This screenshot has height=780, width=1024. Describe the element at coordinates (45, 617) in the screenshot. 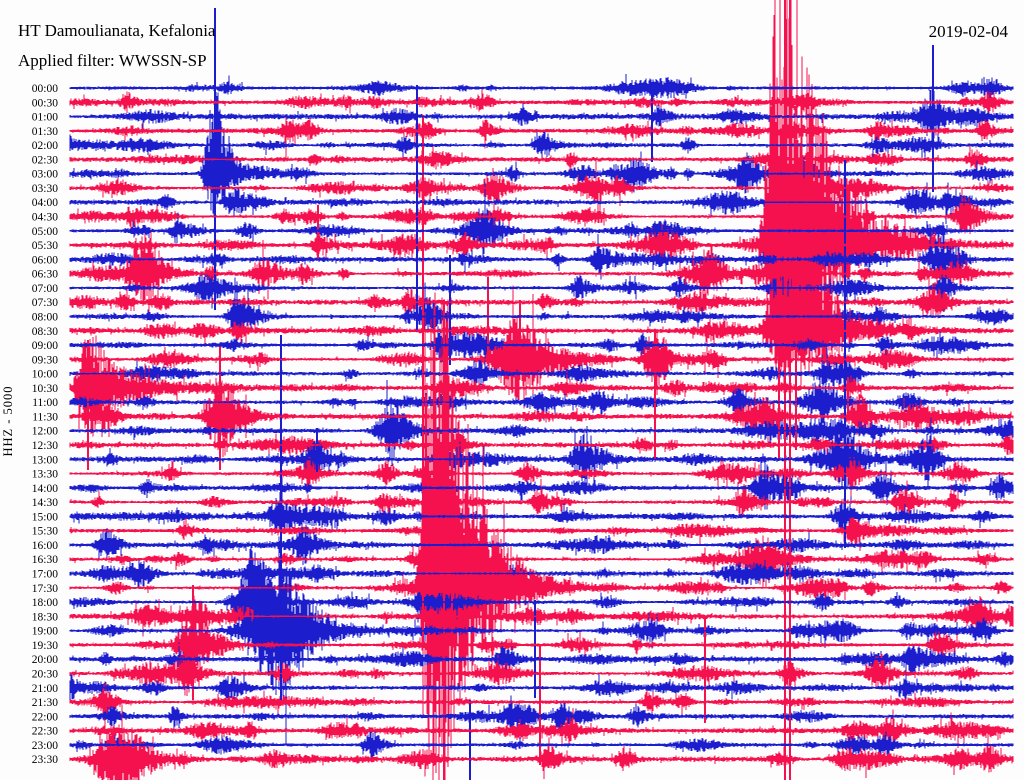

I see `time-label: 18:30` at that location.